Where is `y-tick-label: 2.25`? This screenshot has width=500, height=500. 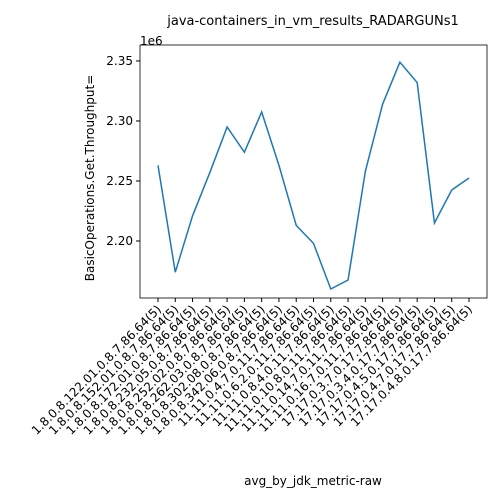 y-tick-label: 2.25 is located at coordinates (119, 181).